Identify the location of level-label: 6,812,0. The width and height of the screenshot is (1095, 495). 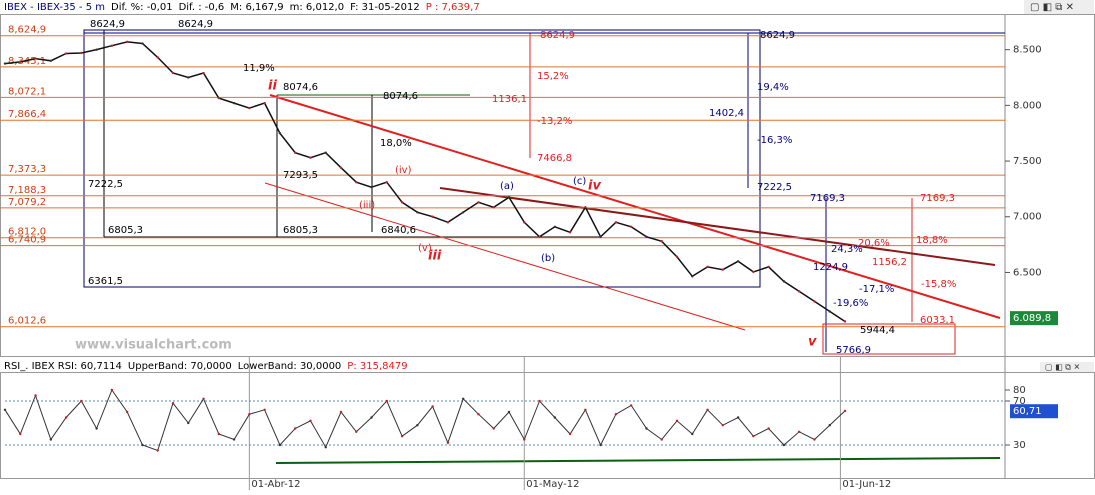
(27, 232).